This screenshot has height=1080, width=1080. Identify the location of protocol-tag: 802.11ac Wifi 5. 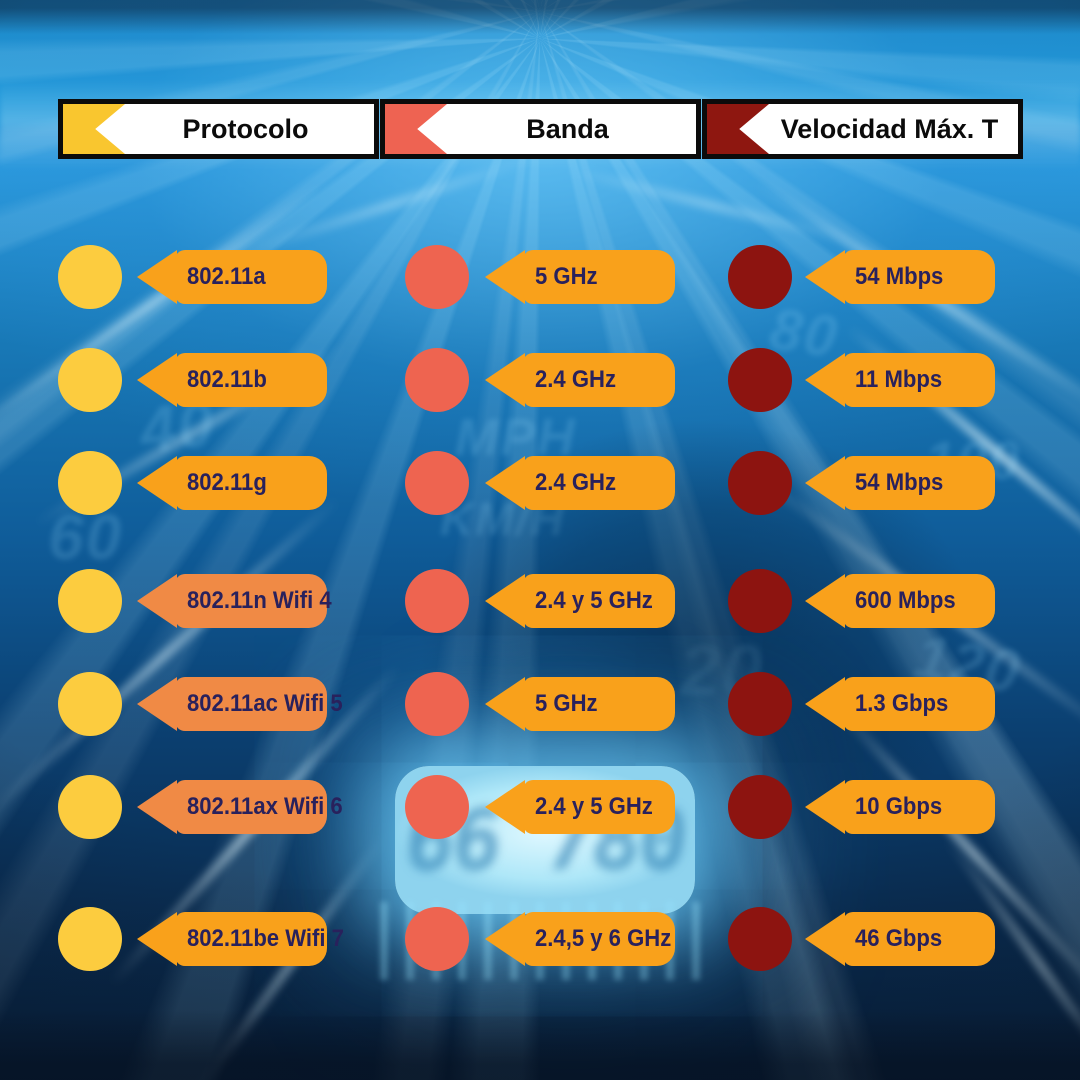
(240, 704).